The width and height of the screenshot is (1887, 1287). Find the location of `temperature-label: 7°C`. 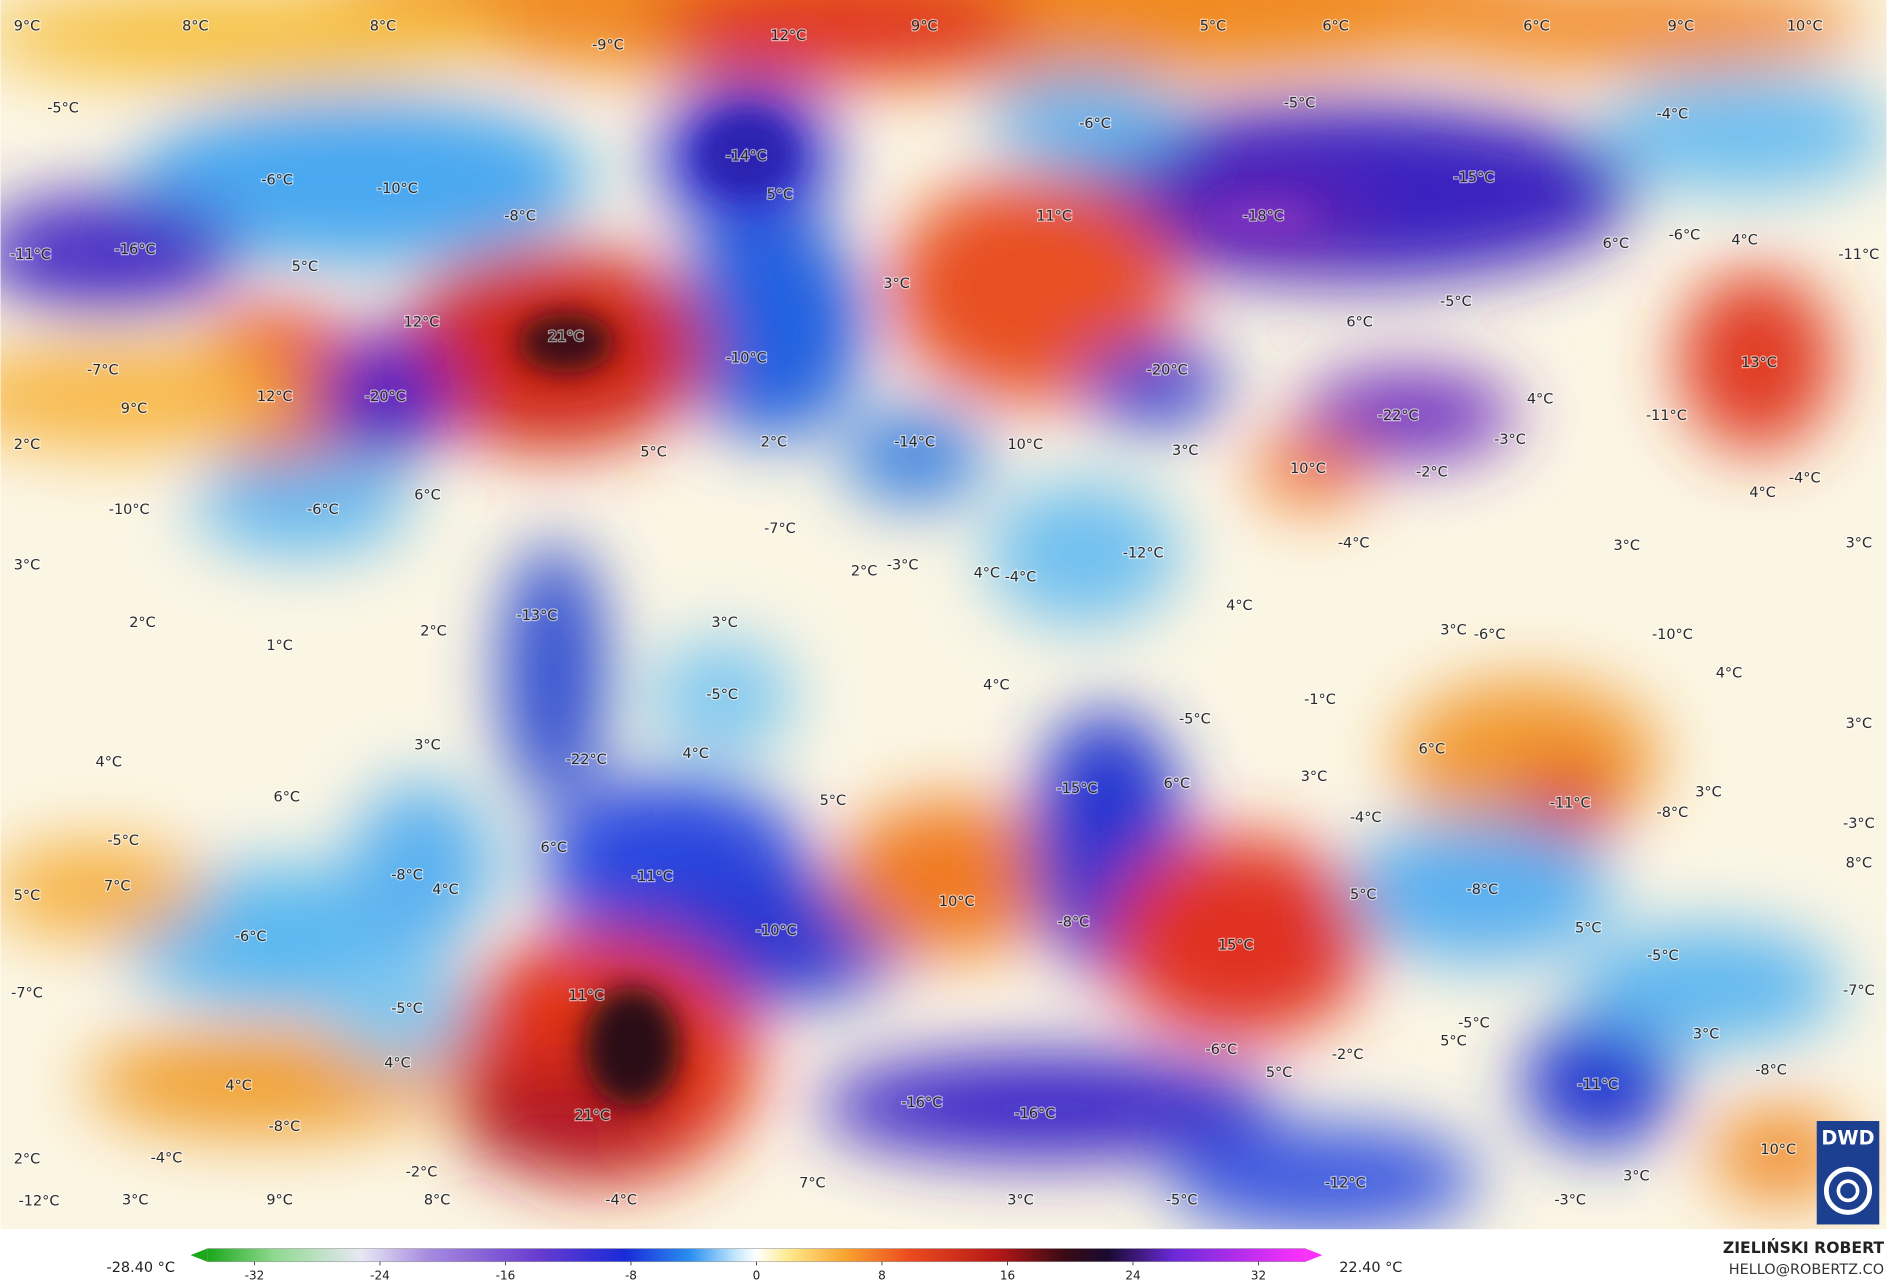

temperature-label: 7°C is located at coordinates (812, 1184).